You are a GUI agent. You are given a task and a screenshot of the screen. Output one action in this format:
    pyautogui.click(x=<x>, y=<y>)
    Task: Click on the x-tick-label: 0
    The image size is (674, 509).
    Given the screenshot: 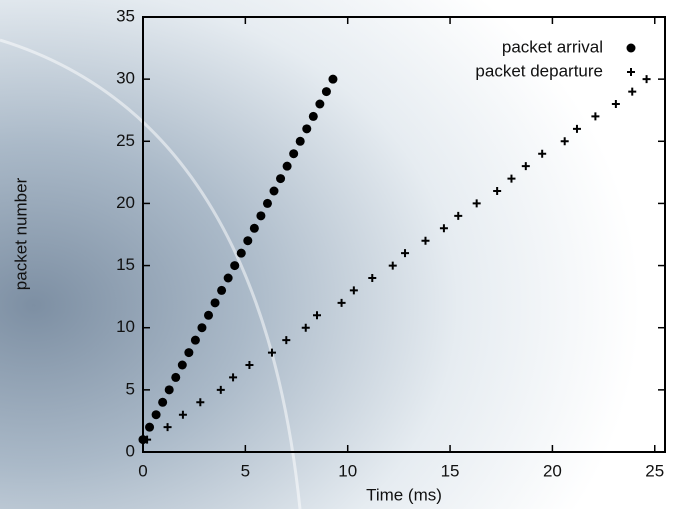 What is the action you would take?
    pyautogui.click(x=142, y=470)
    